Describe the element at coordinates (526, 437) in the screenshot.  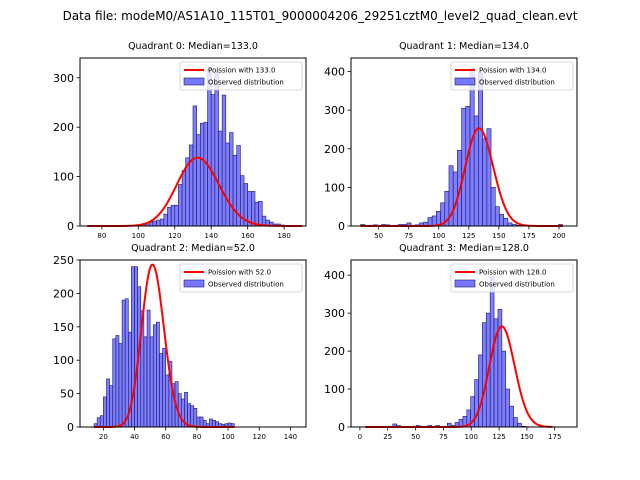
I see `x-tick-label: 150` at that location.